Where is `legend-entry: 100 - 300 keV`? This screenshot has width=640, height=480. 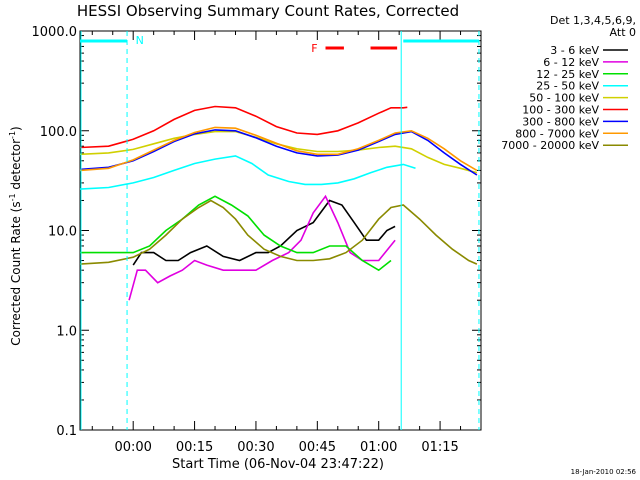
legend-entry: 100 - 300 keV is located at coordinates (560, 110).